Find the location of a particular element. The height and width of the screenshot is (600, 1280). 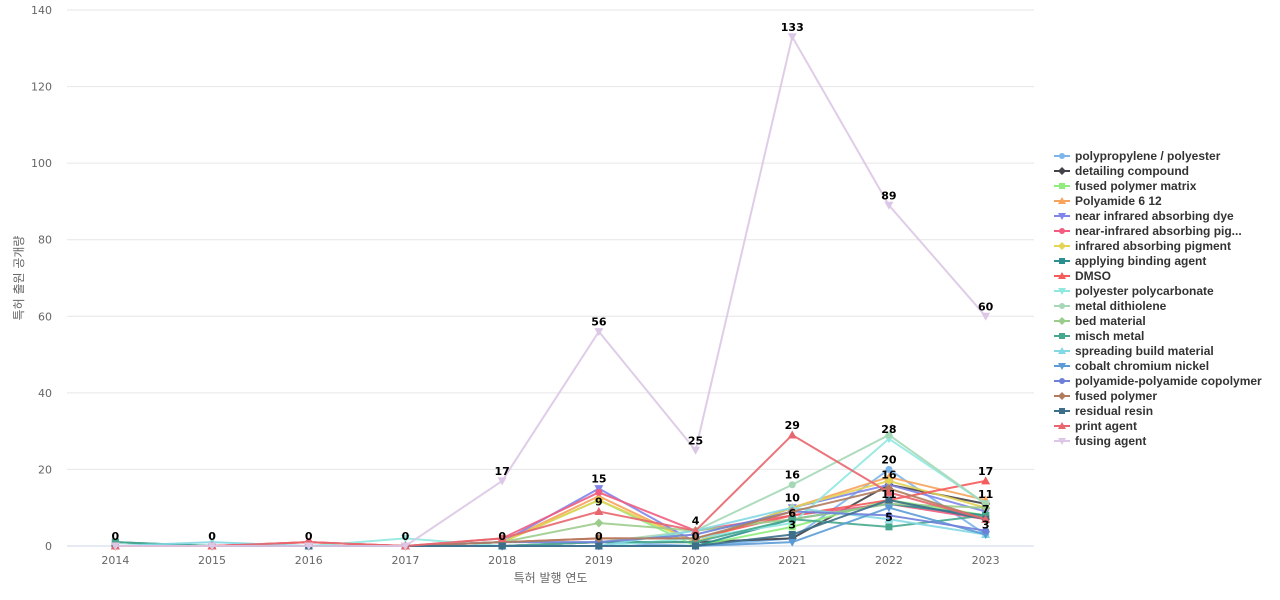

legend-item: fusing agent is located at coordinates (1158, 440).